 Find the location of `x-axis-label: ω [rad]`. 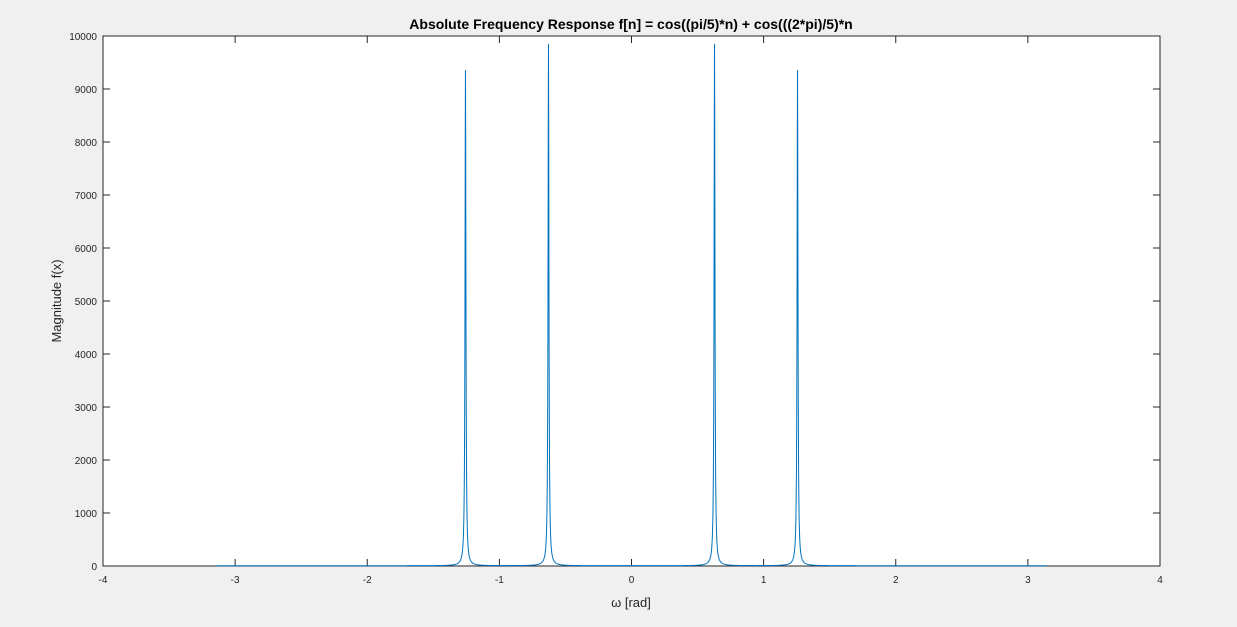

x-axis-label: ω [rad] is located at coordinates (631, 602).